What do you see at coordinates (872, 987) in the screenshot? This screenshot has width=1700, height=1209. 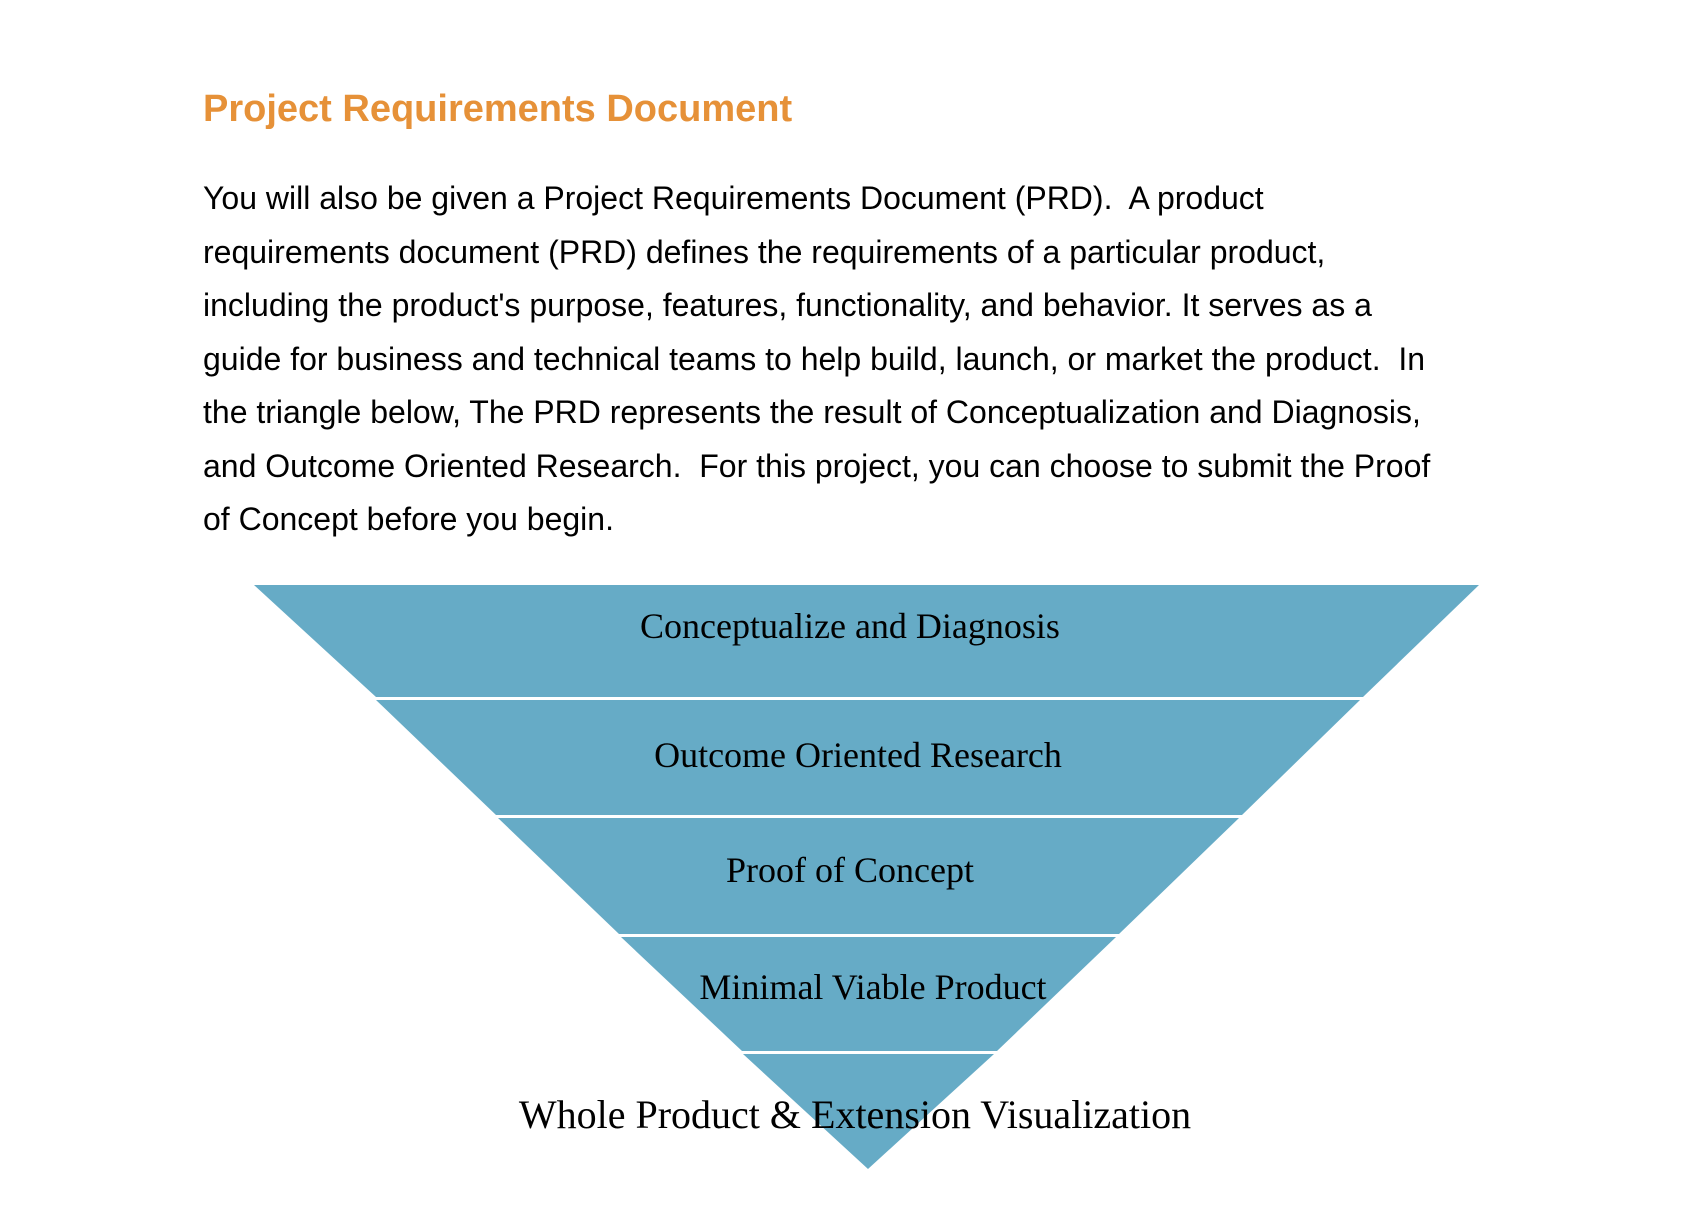 I see `funnel-level-4-label: Minimal Viable Product` at bounding box center [872, 987].